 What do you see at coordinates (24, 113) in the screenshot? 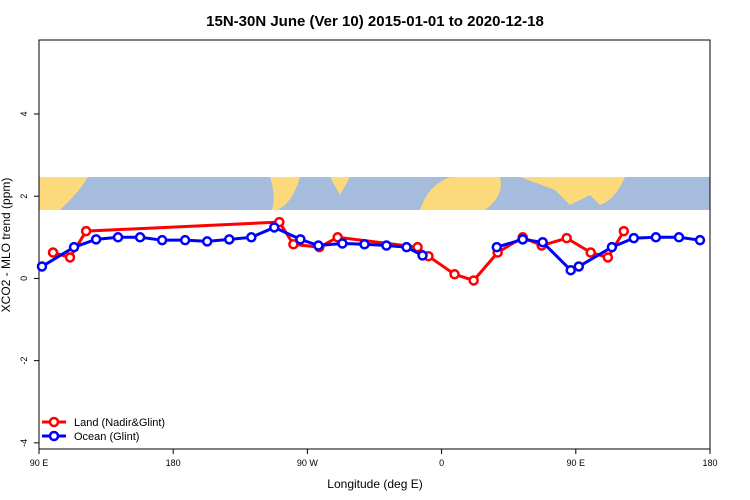
I see `y-tick-label: 4` at bounding box center [24, 113].